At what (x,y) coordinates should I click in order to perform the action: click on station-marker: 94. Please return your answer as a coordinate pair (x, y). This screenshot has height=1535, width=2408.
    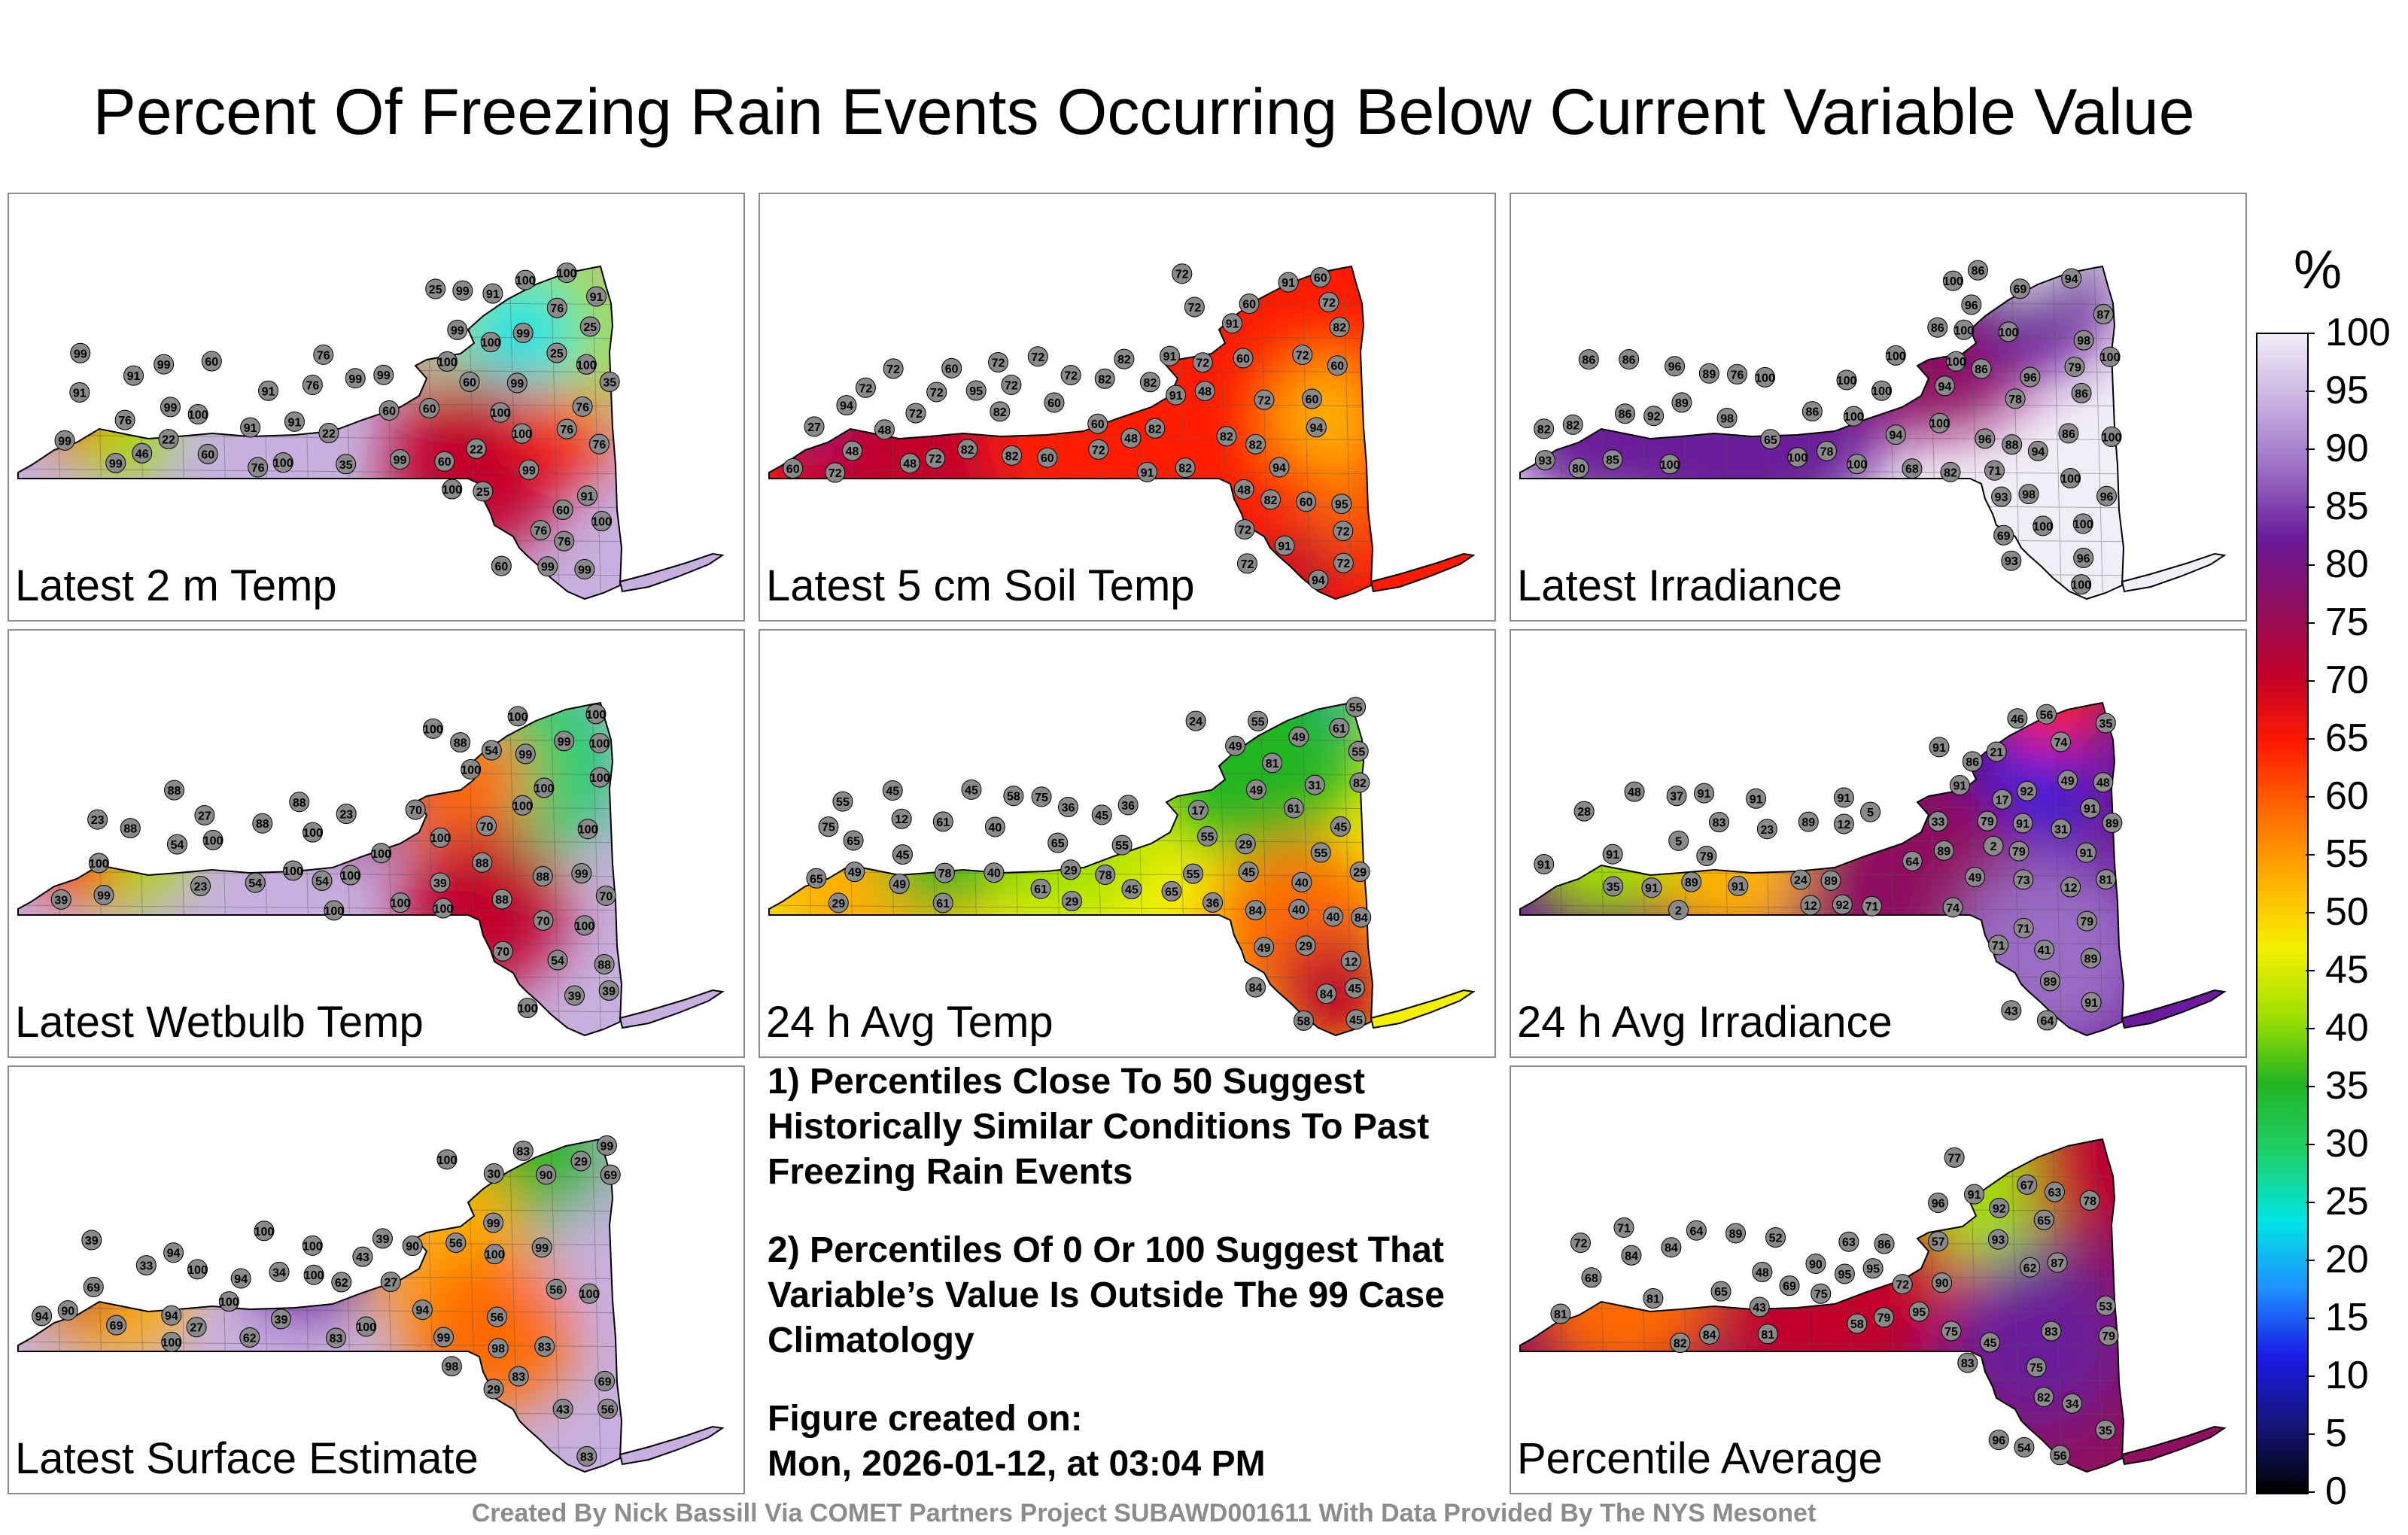
    Looking at the image, I should click on (1316, 427).